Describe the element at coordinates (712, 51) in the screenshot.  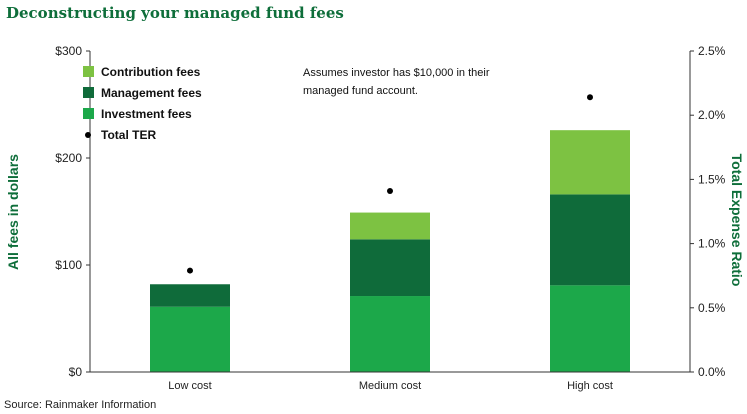
I see `y2-tick-label: 2.5%` at that location.